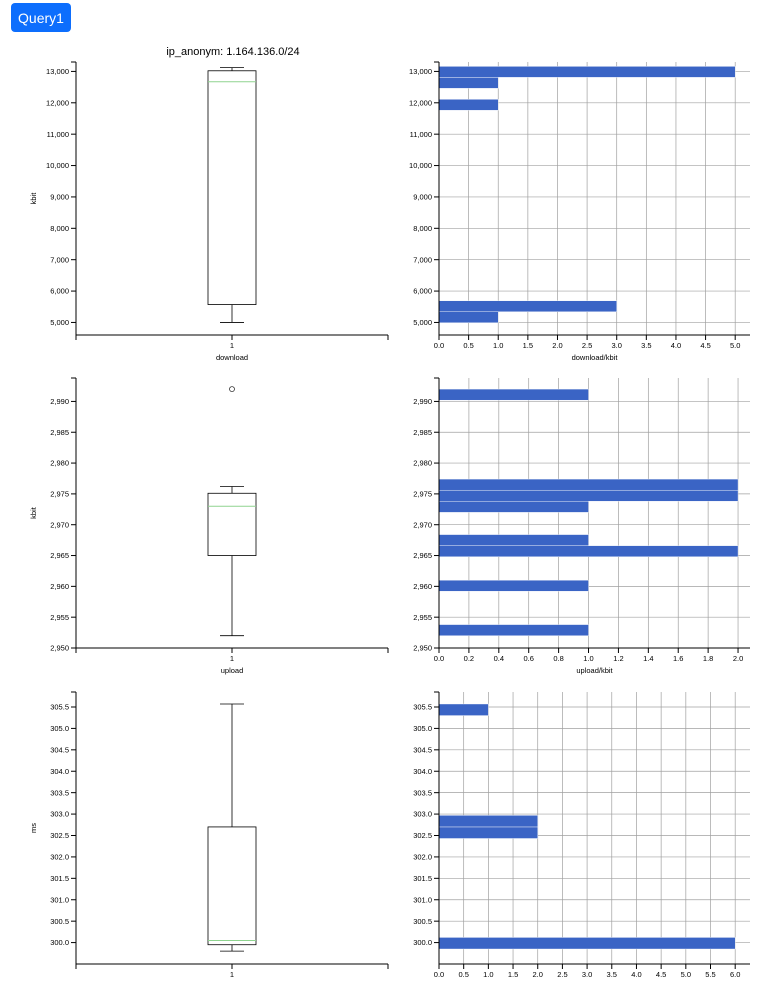 This screenshot has height=981, width=772. I want to click on x-axis-label: download, so click(232, 357).